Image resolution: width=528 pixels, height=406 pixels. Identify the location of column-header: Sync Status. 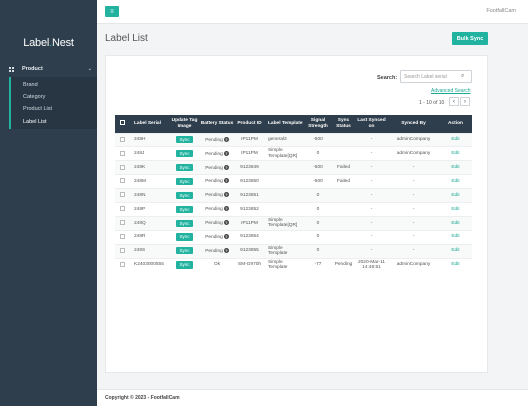
(343, 124).